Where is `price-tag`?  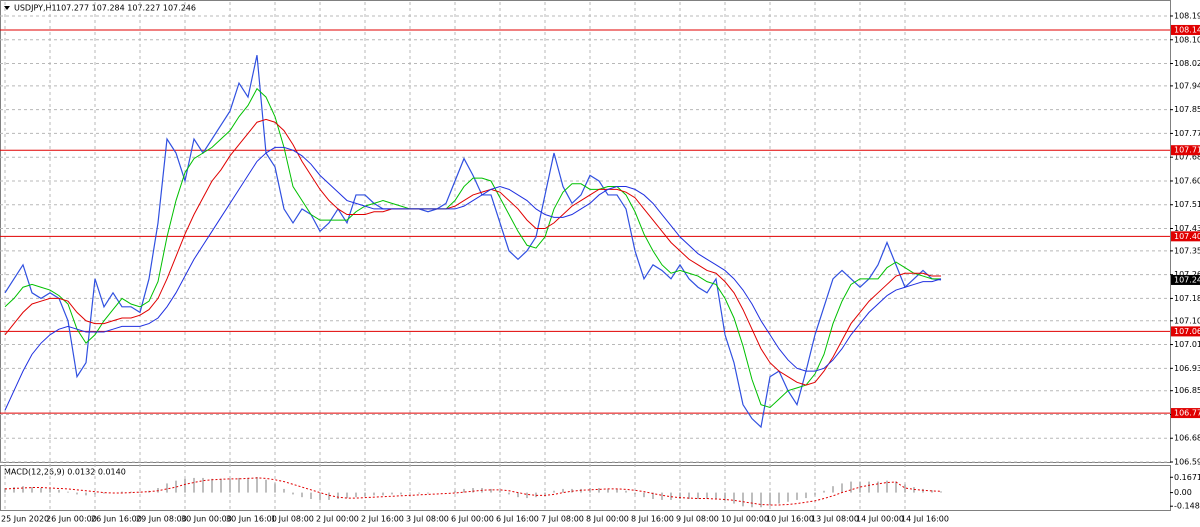 price-tag is located at coordinates (1185, 279).